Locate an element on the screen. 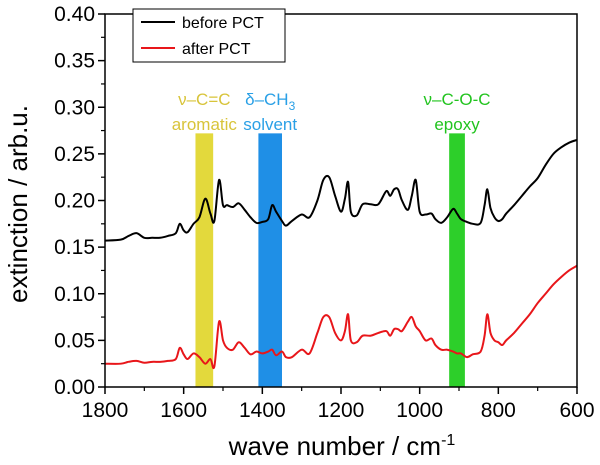  y-tick-label-4: 0.20 is located at coordinates (74, 201).